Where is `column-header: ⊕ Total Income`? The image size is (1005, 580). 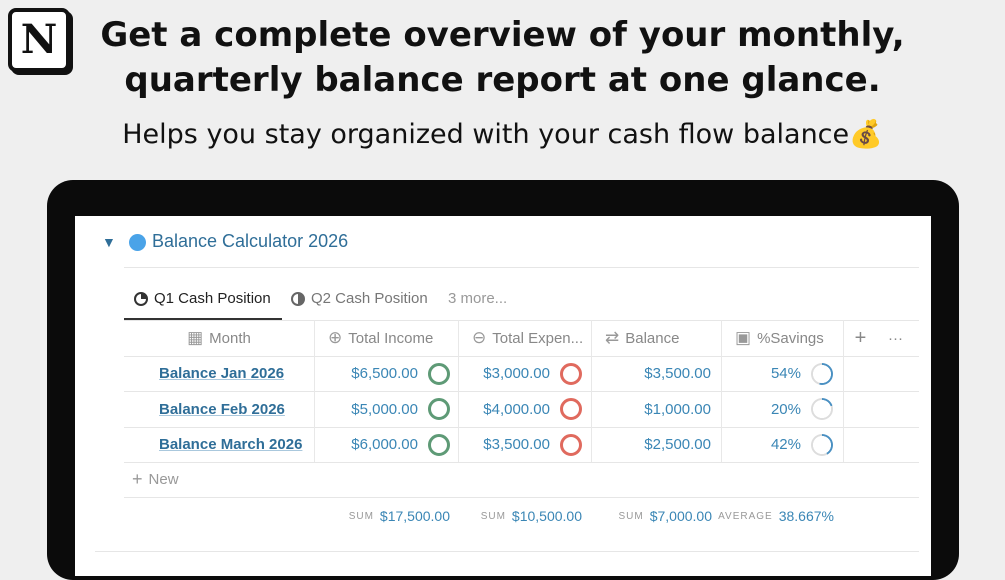 column-header: ⊕ Total Income is located at coordinates (386, 338).